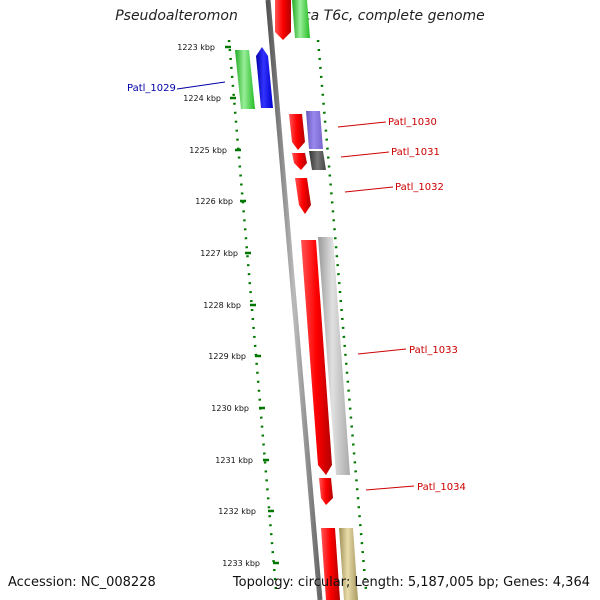 The height and width of the screenshot is (600, 600). I want to click on kbp-tick: 1231 kbp, so click(242, 460).